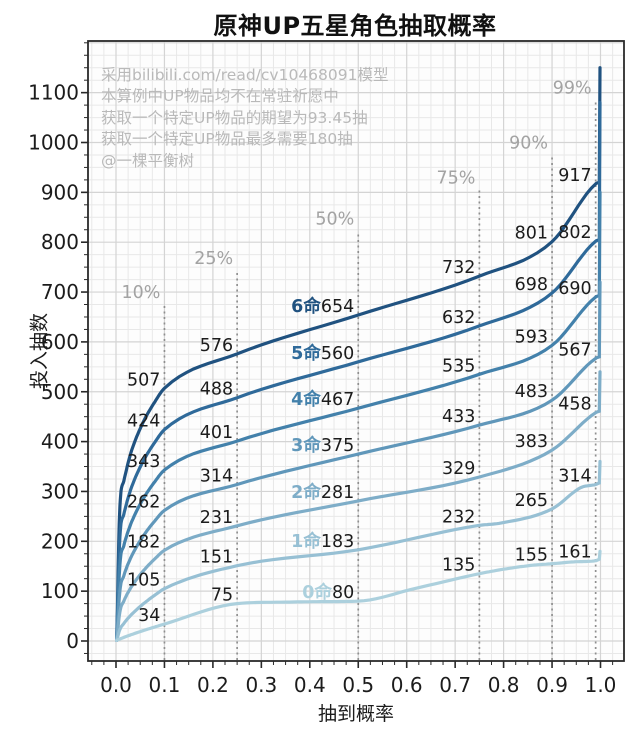 The width and height of the screenshot is (640, 733). What do you see at coordinates (60, 541) in the screenshot?
I see `y-tick-label: 200` at bounding box center [60, 541].